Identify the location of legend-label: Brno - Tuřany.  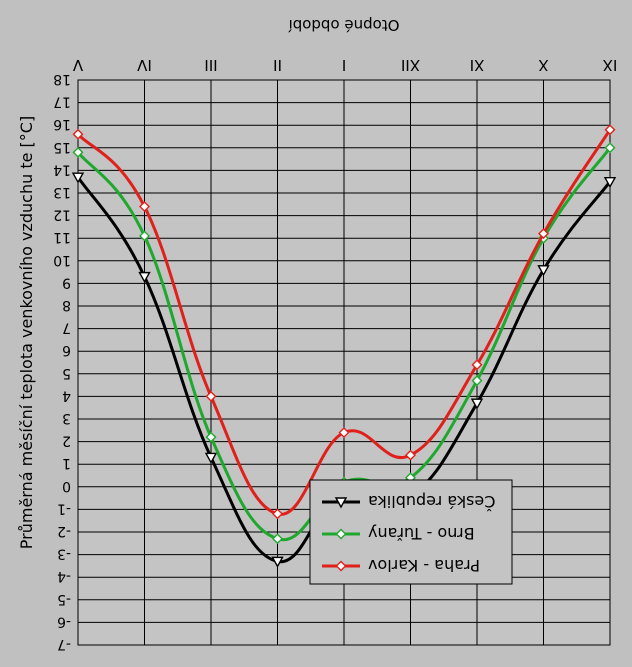
(421, 533).